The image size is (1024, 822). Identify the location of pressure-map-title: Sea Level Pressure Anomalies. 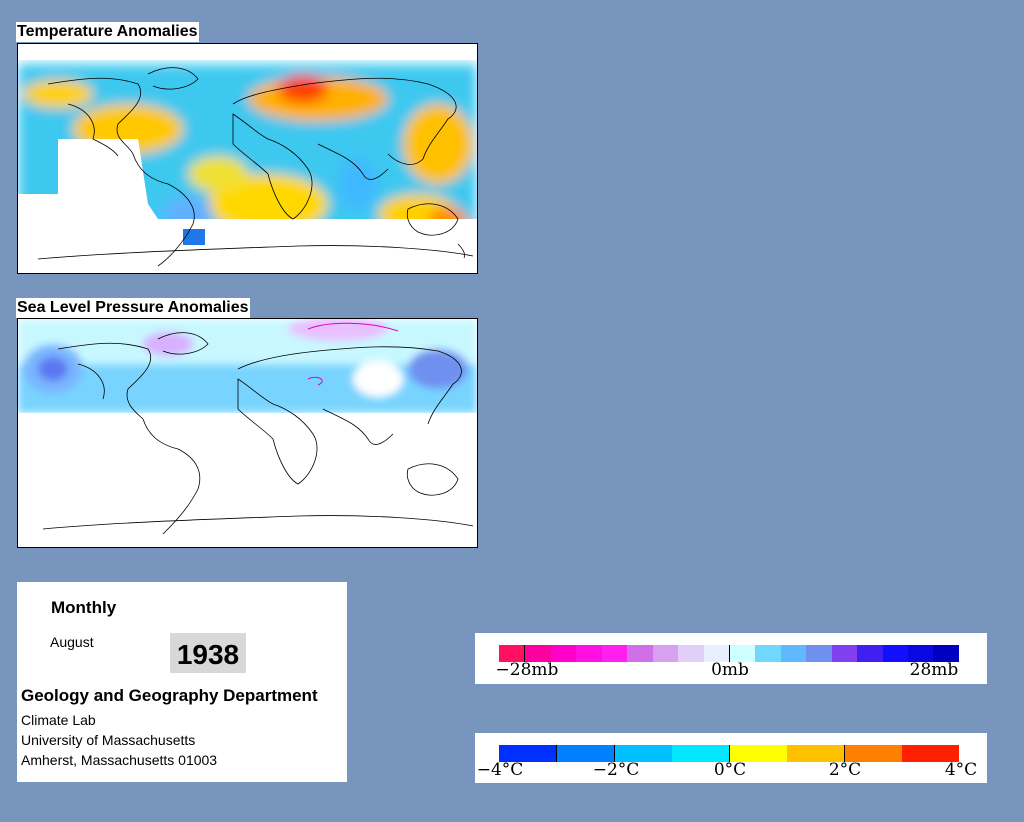
(133, 308).